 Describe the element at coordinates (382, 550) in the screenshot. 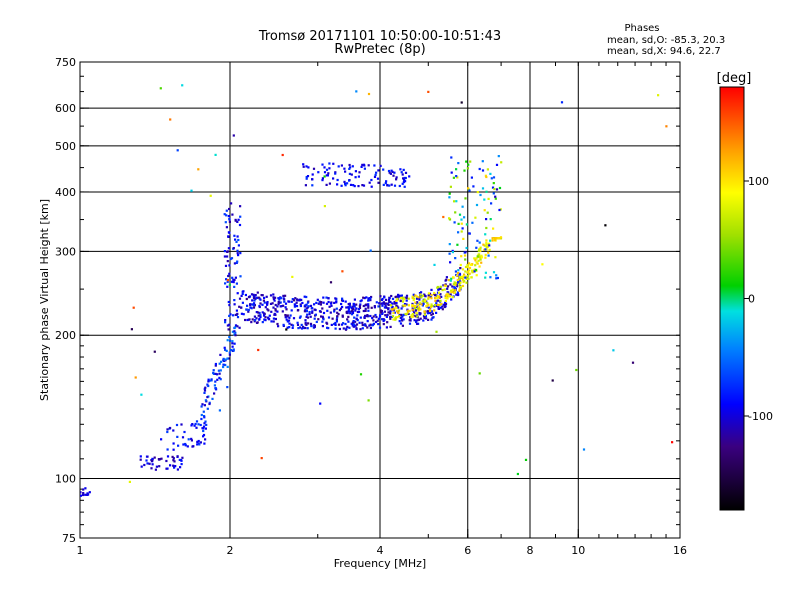

I see `x-tick-labels: 1 2 4 6 8 10 16` at that location.